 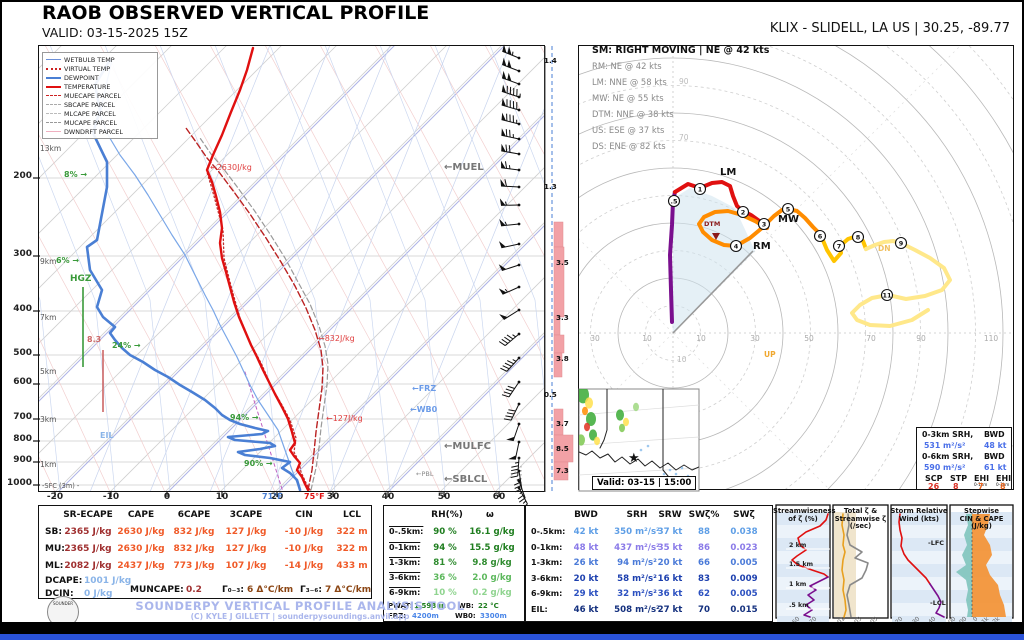 I want to click on wb0-label: ←WB0, so click(x=424, y=409).